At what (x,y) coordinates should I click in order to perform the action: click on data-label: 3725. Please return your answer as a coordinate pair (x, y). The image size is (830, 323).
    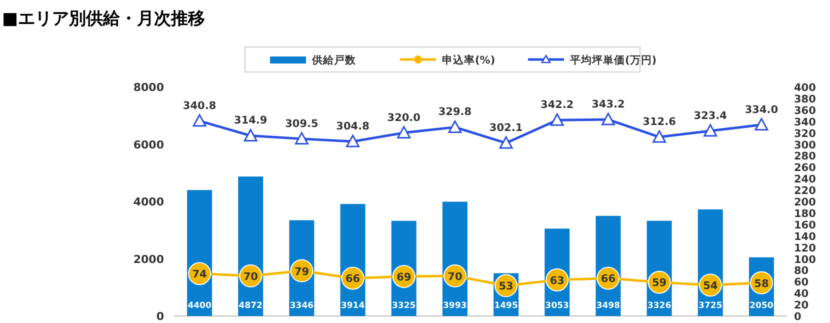
    Looking at the image, I should click on (710, 306).